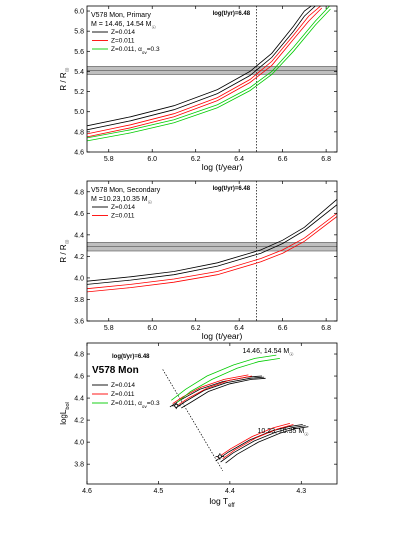  I want to click on x-tick-label: 4.4, so click(230, 491).